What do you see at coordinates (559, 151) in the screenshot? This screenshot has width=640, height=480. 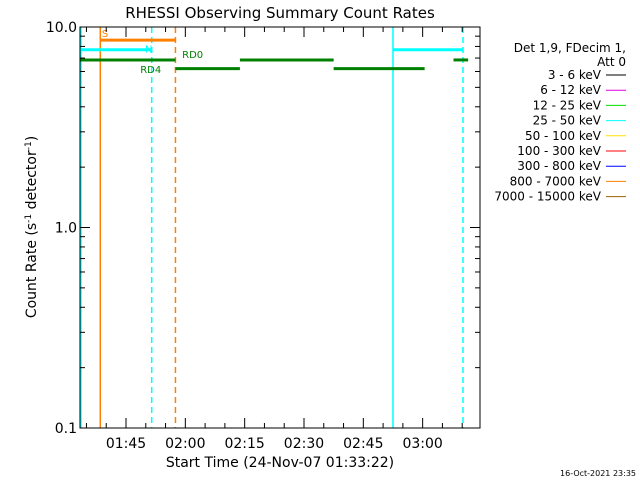 I see `legend-entry-label: 100 - 300 keV` at bounding box center [559, 151].